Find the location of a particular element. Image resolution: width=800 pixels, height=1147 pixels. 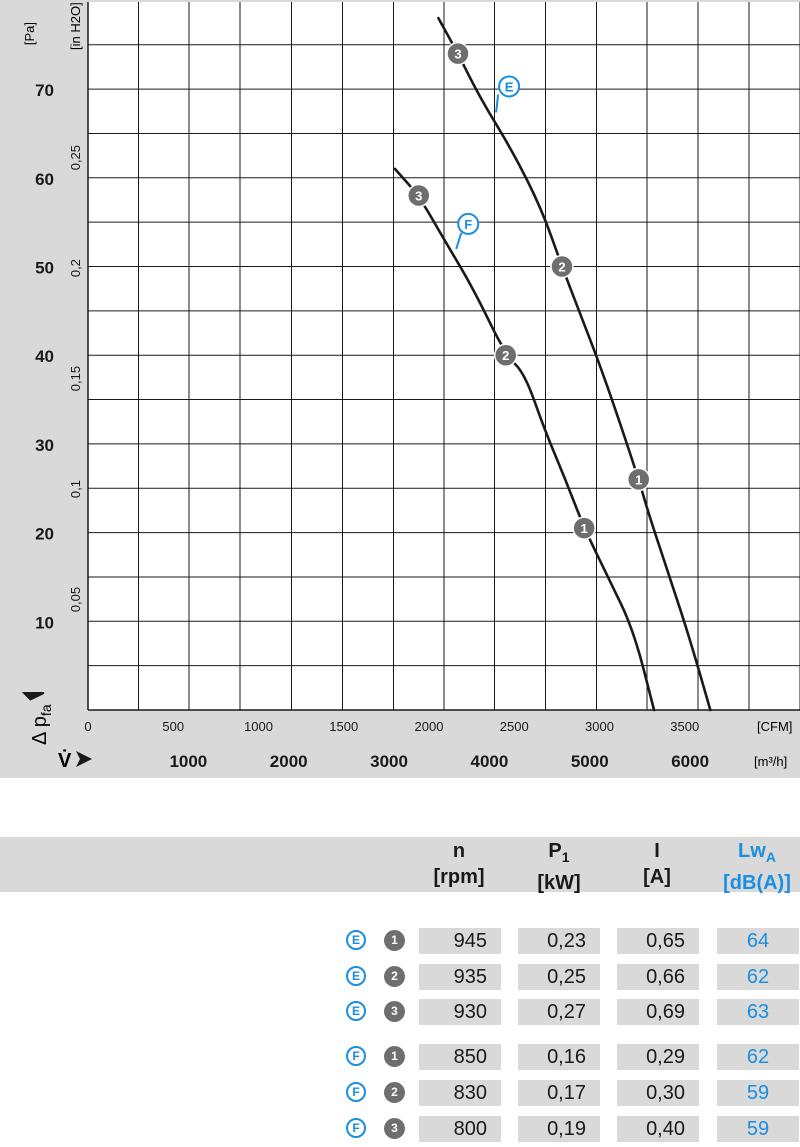

col-header-lwa: LwA [dB(A)] is located at coordinates (757, 867).